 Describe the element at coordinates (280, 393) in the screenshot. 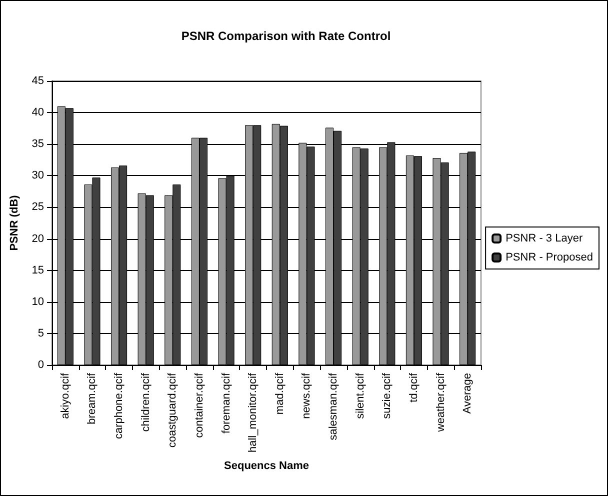

I see `x-tick-label: mad.qcif` at that location.